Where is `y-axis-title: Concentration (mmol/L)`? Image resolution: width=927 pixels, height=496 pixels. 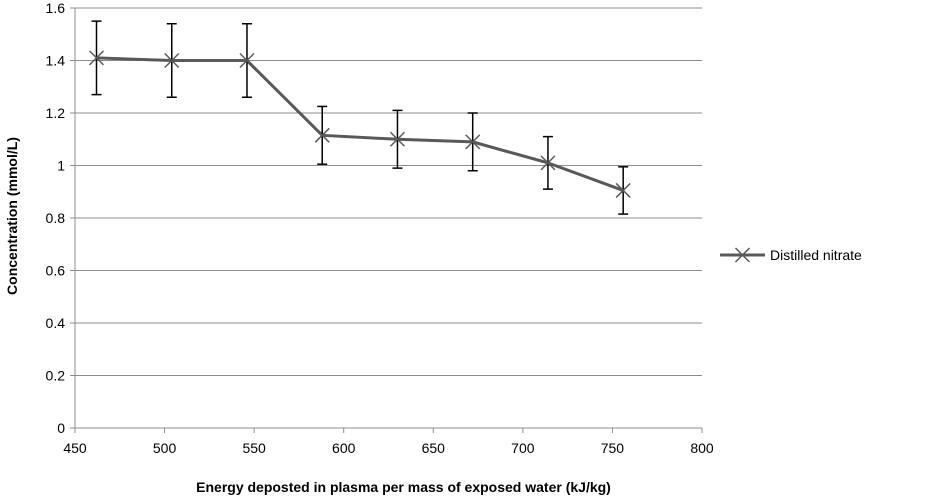 y-axis-title: Concentration (mmol/L) is located at coordinates (12, 216).